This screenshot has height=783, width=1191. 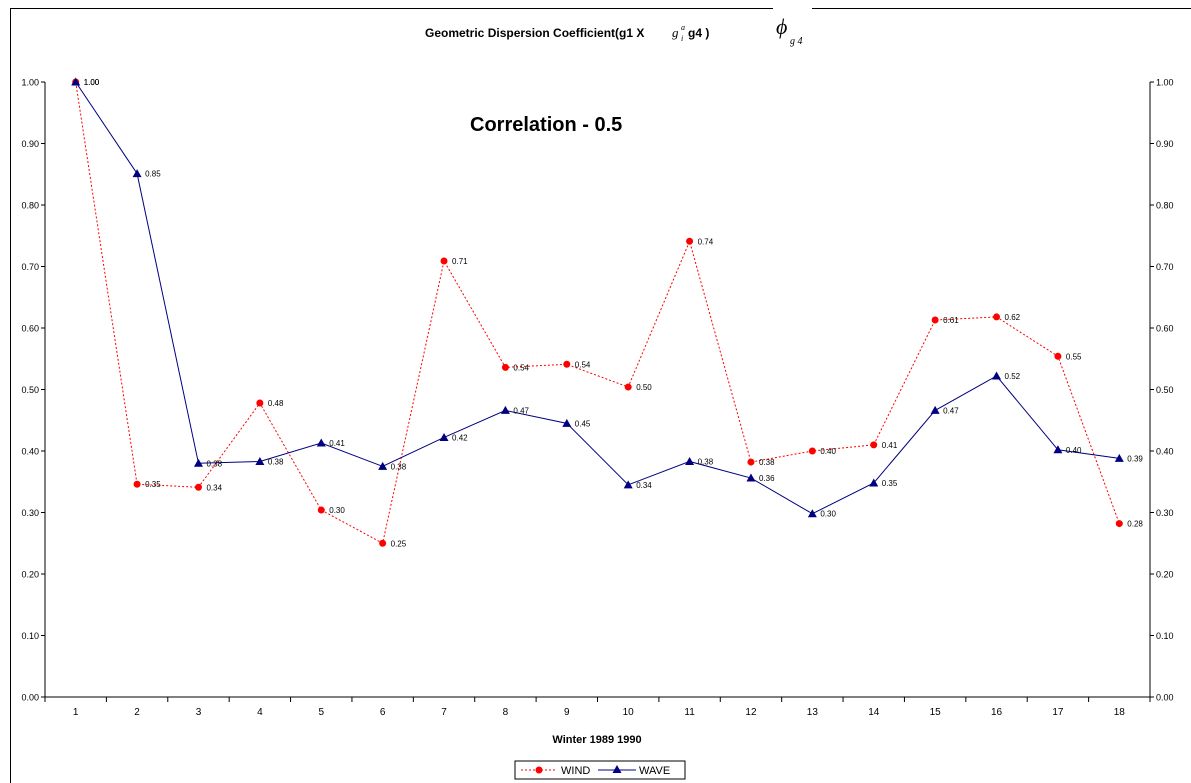 I want to click on data-label-wind: 0.30, so click(x=337, y=510).